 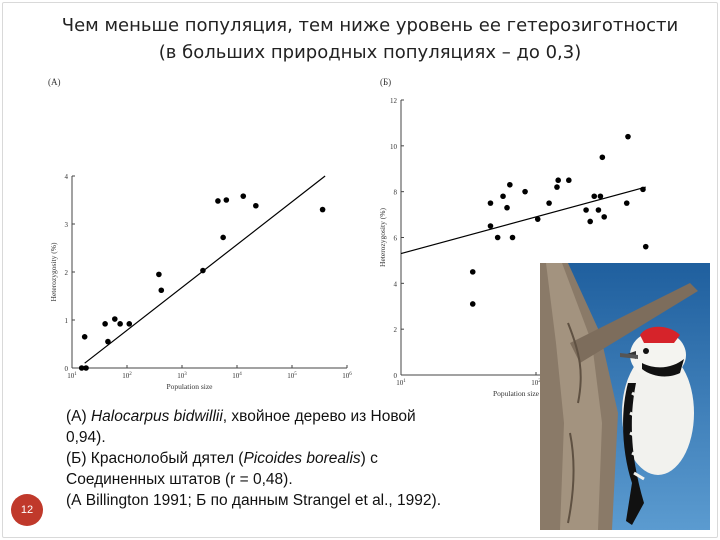 I want to click on woodpecker-image, so click(x=625, y=396).